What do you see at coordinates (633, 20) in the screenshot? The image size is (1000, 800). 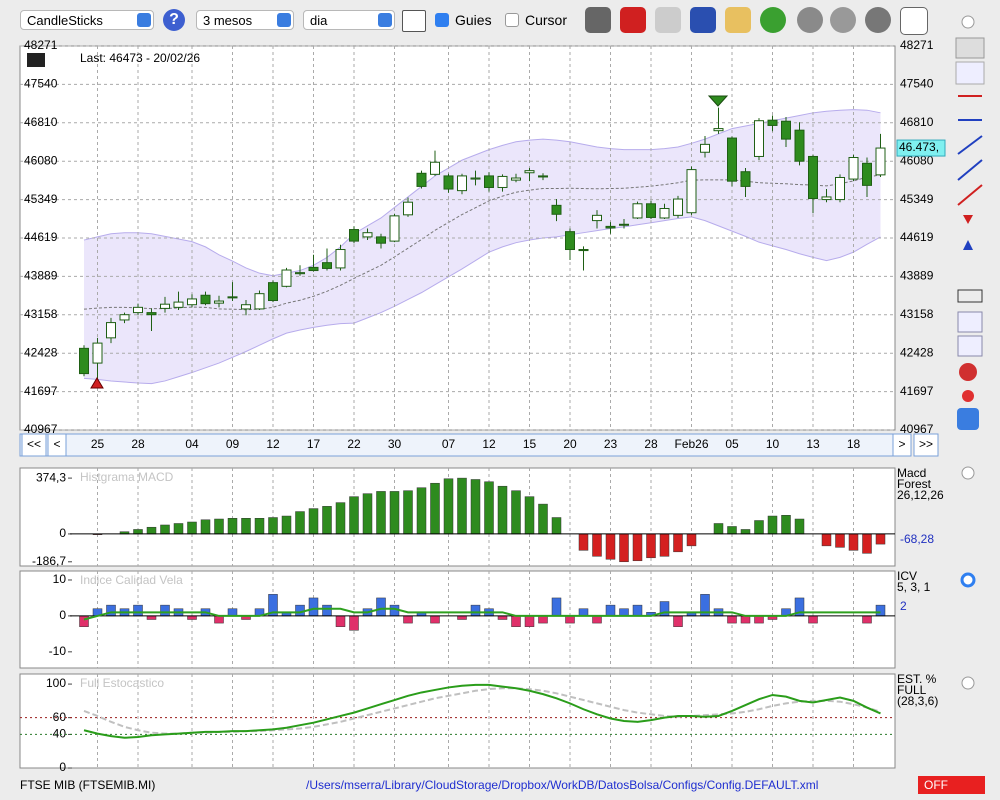 I see `delete-icon` at bounding box center [633, 20].